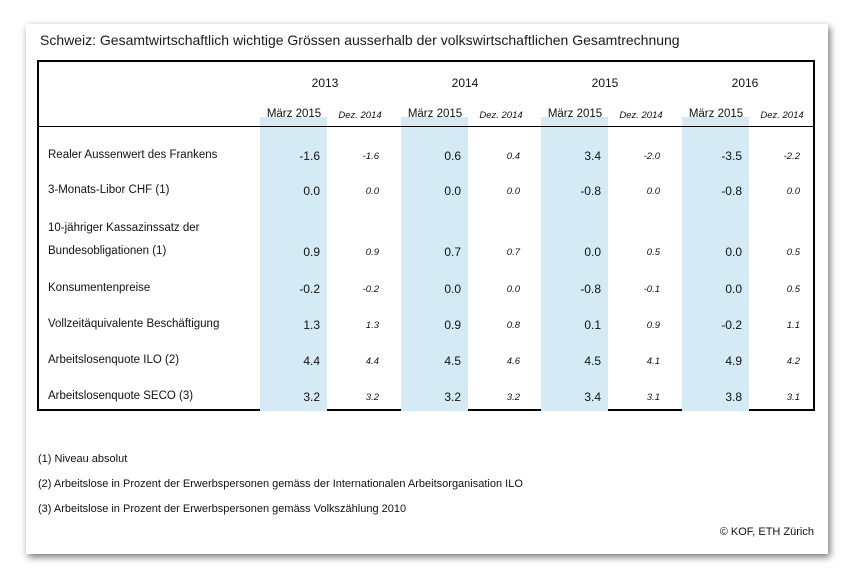 Image resolution: width=853 pixels, height=584 pixels. What do you see at coordinates (124, 228) in the screenshot?
I see `row-label: 10-jähriger Kassazinssatz der` at bounding box center [124, 228].